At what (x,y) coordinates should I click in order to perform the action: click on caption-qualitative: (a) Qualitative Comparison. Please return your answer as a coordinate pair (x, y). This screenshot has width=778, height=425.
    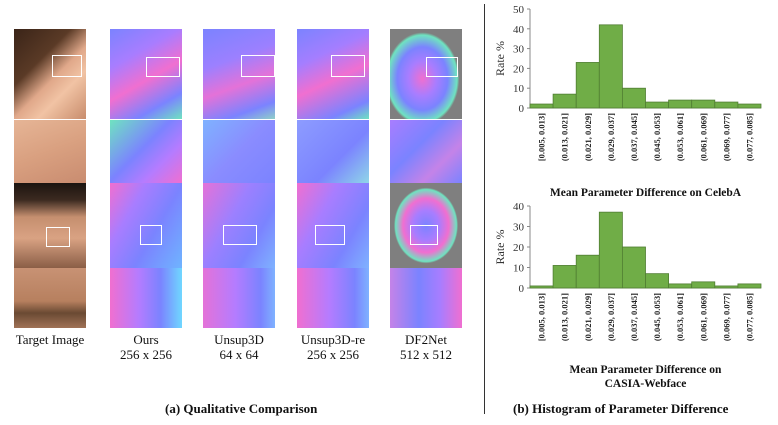
    Looking at the image, I should click on (241, 408).